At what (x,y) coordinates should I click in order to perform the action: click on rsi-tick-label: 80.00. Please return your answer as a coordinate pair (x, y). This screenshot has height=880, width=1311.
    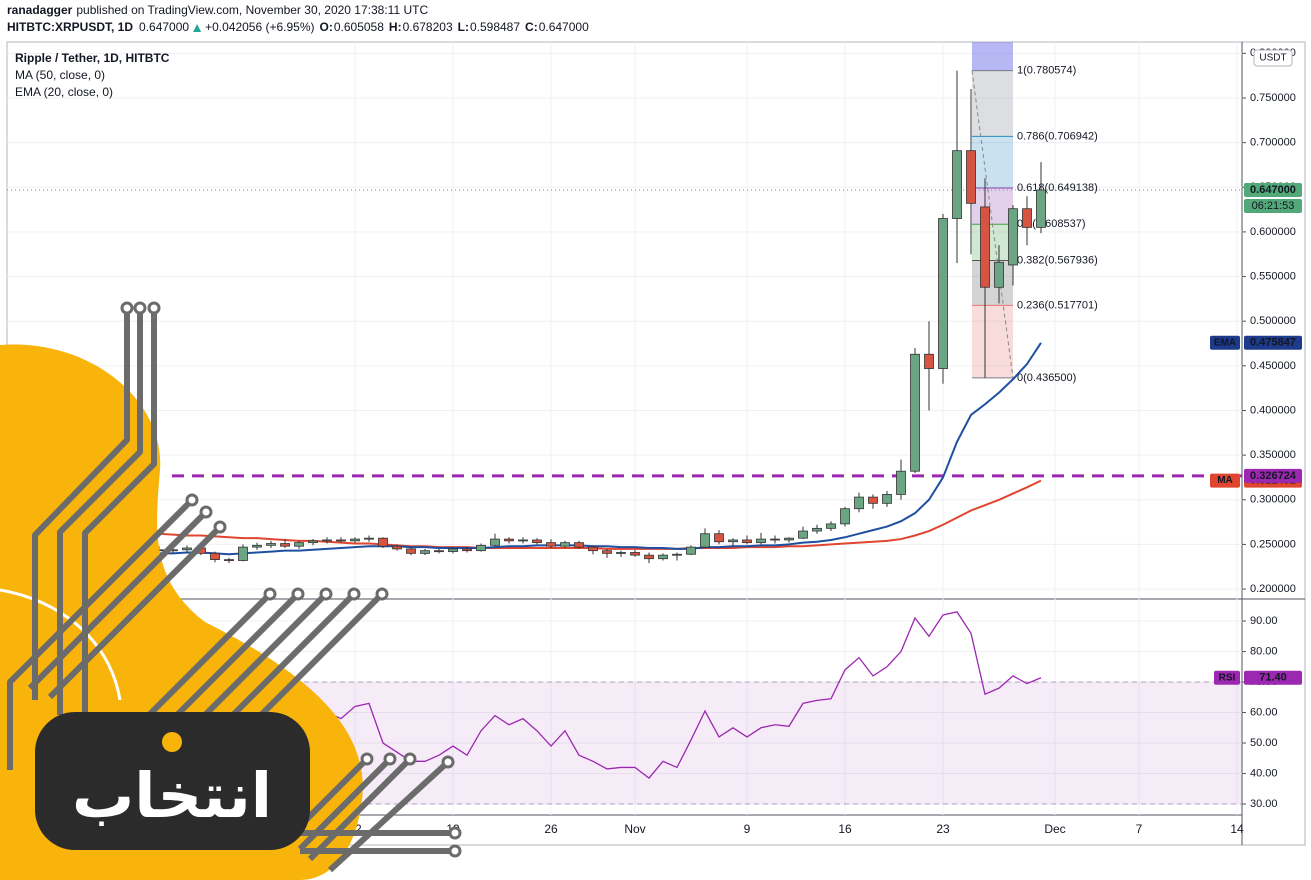
    Looking at the image, I should click on (1264, 651).